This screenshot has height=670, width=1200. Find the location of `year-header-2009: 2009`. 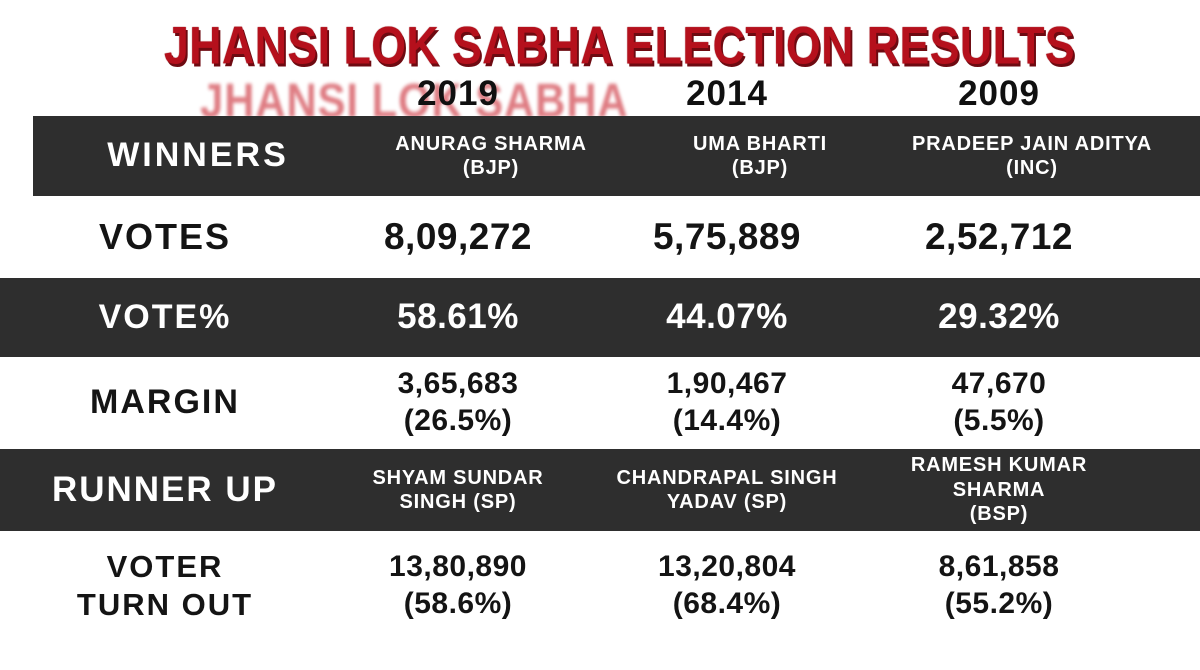

year-header-2009: 2009 is located at coordinates (999, 93).